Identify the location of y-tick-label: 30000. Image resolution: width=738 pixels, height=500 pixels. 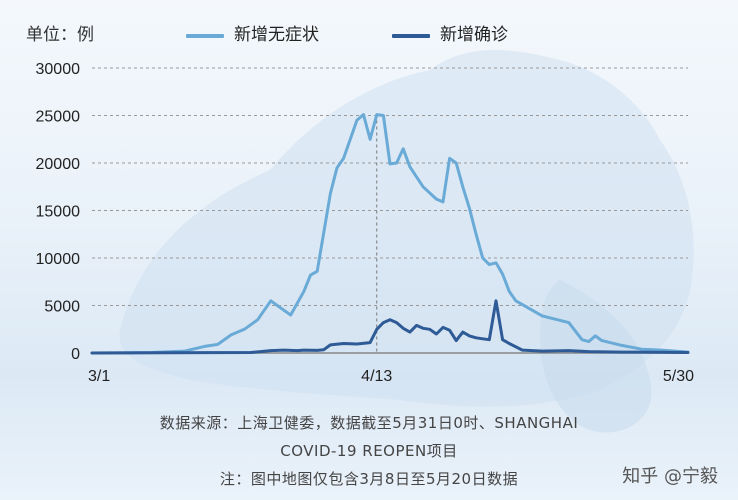
(58, 69).